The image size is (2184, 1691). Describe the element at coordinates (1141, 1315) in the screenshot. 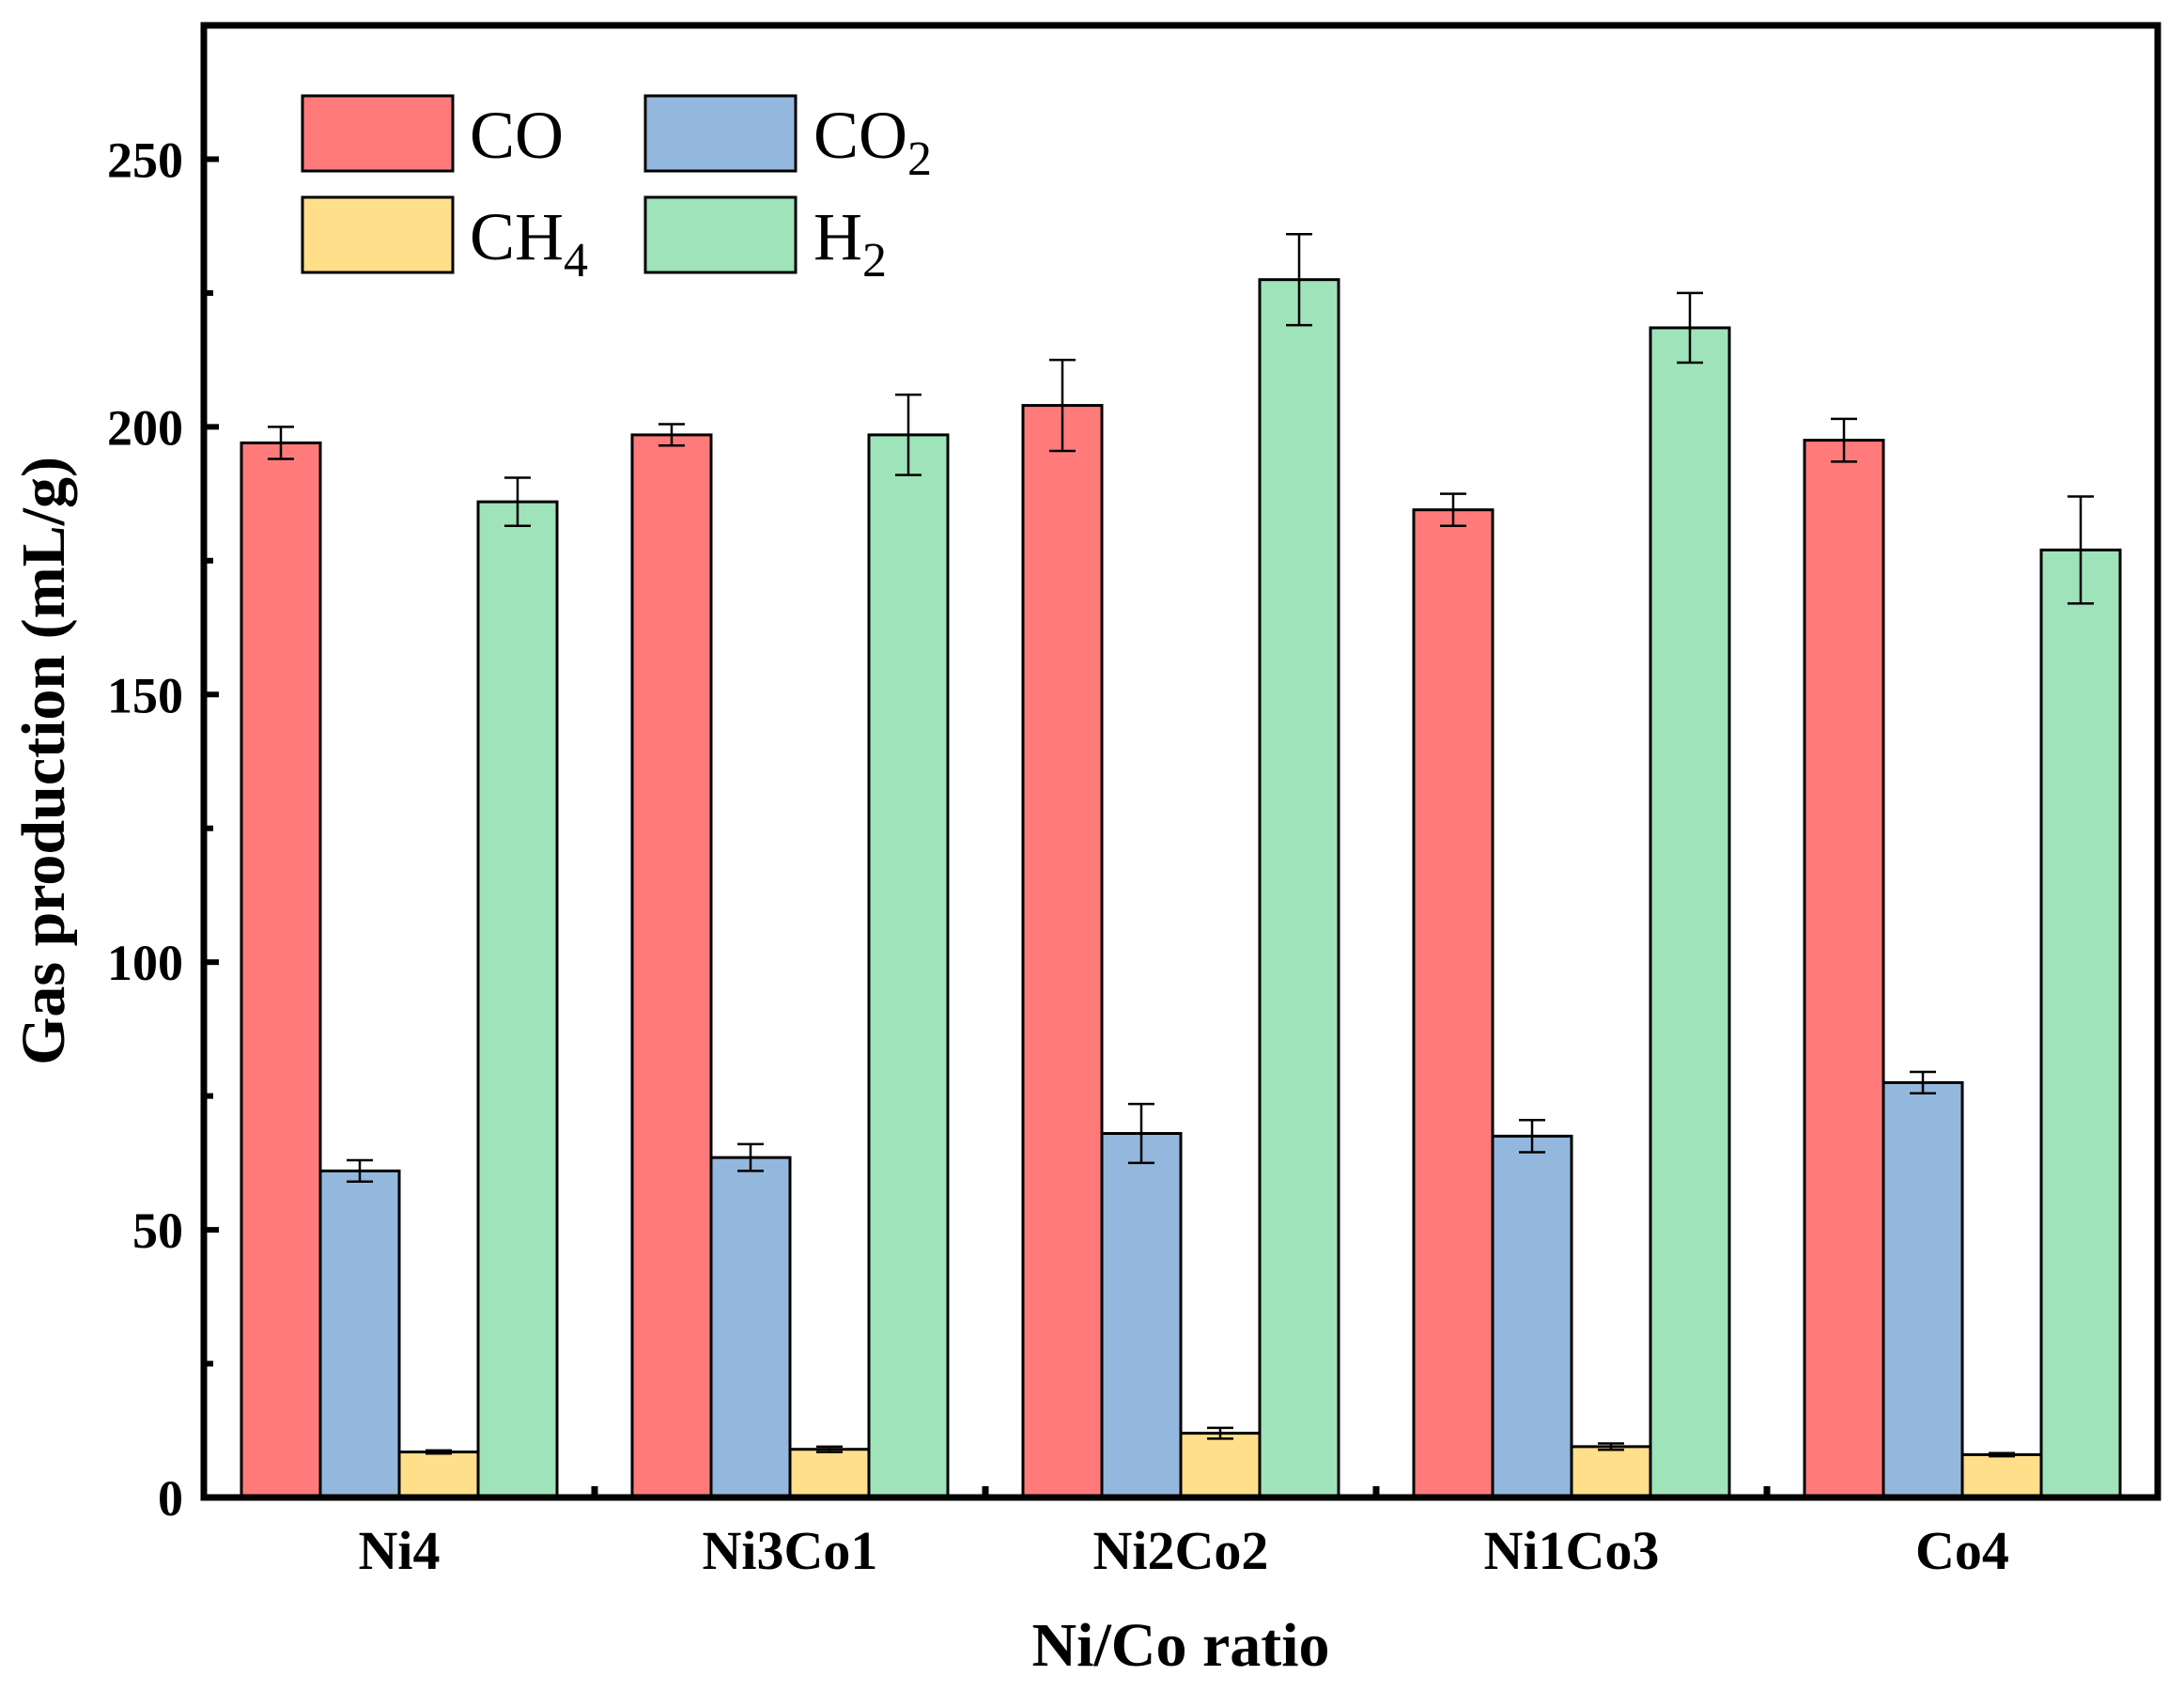

I see `bar-co2-ni2co2` at that location.